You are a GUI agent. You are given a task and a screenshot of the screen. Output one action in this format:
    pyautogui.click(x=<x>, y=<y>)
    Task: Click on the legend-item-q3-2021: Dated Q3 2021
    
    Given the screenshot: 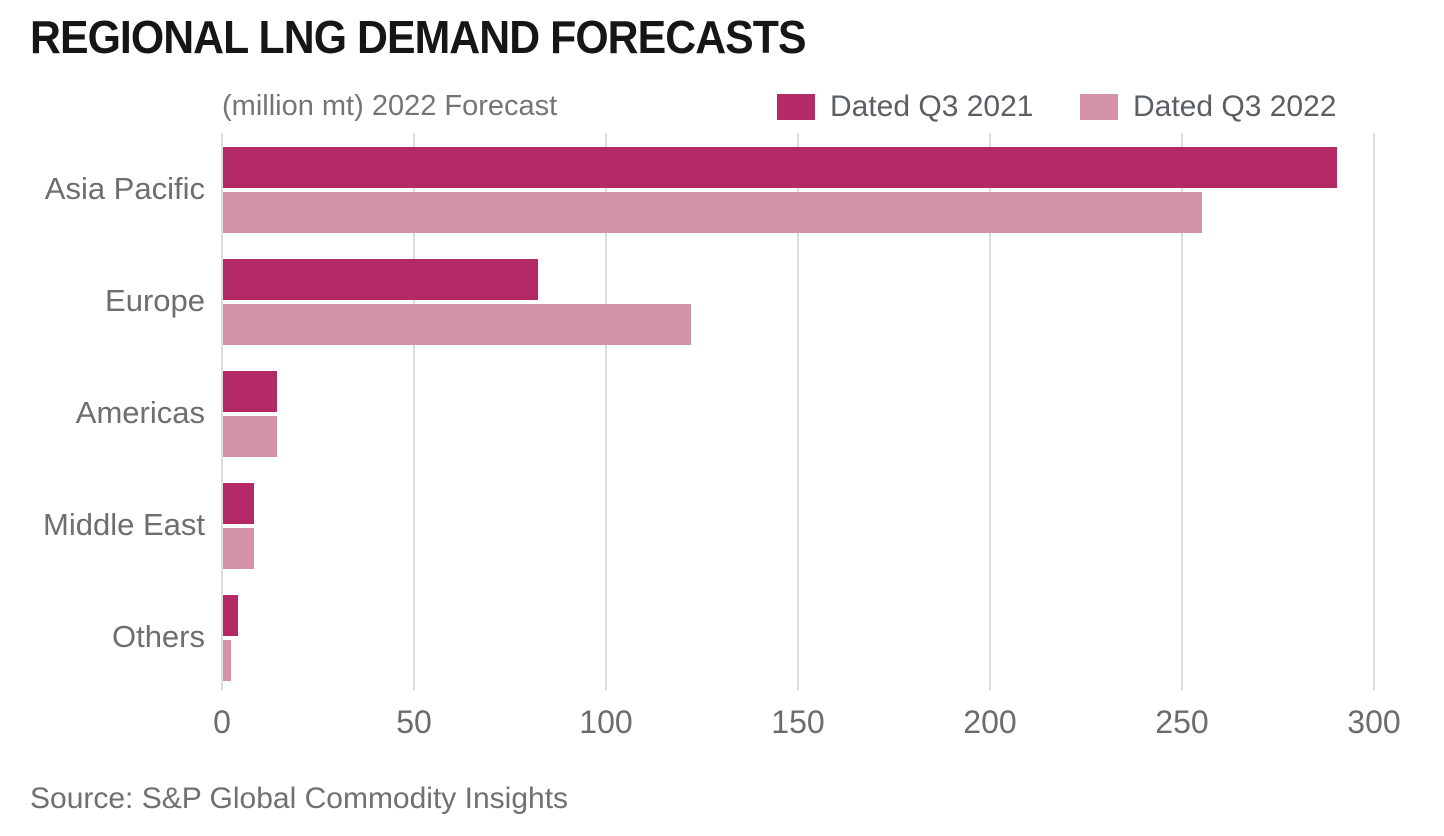 What is the action you would take?
    pyautogui.click(x=905, y=107)
    